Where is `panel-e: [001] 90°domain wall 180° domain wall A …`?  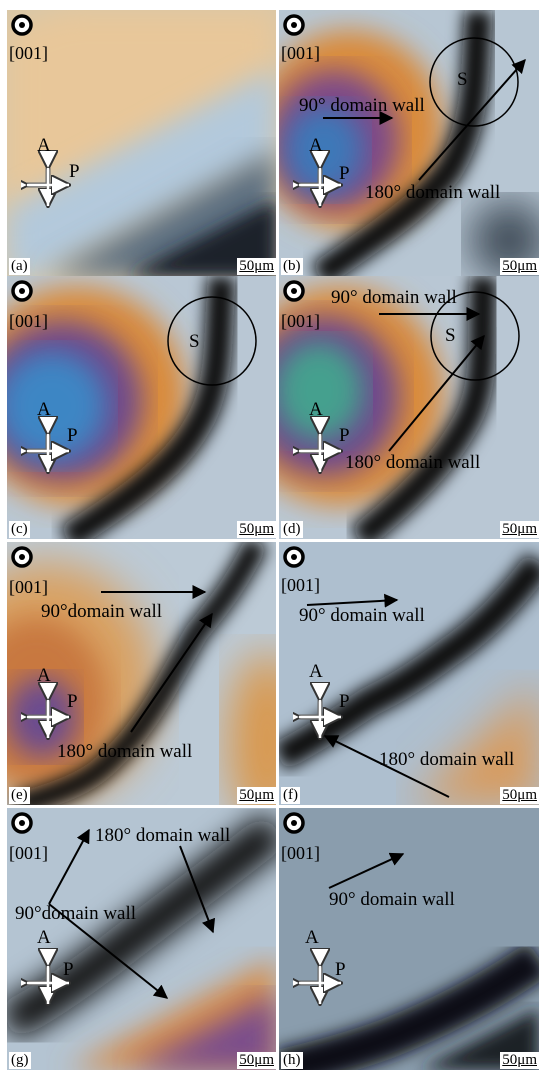 panel-e: [001] 90°domain wall 180° domain wall A … is located at coordinates (141, 673).